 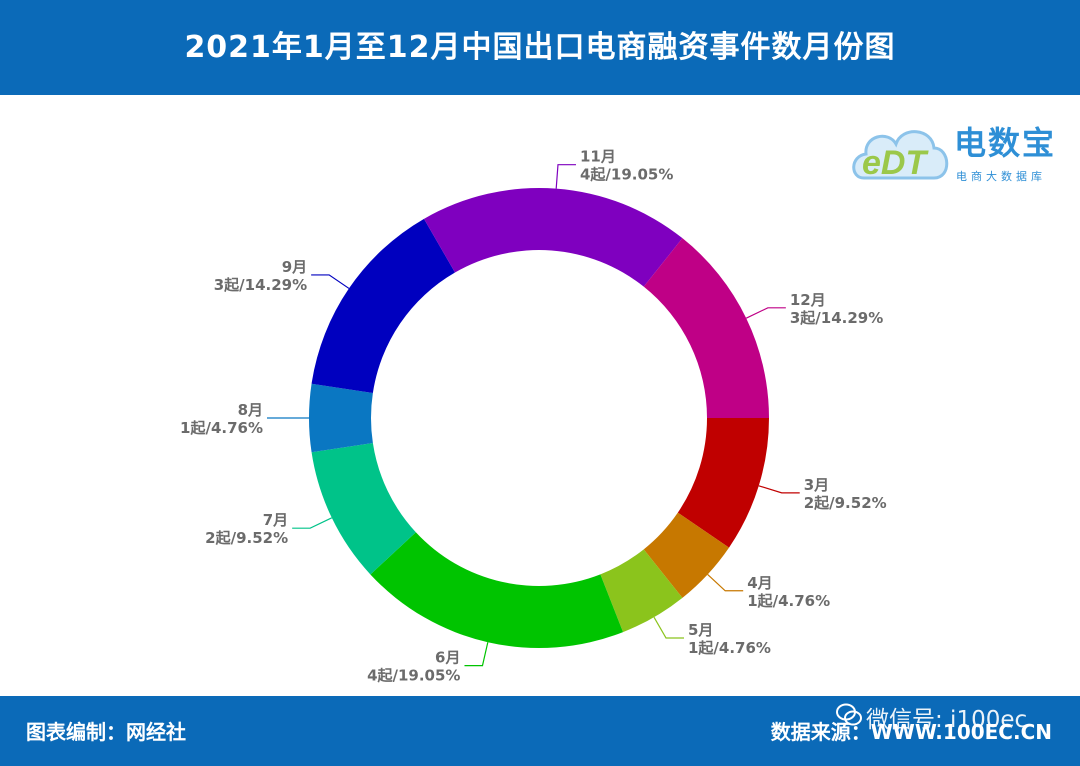 I want to click on slice-value-label-5: 2起/9.52%, so click(x=246, y=538).